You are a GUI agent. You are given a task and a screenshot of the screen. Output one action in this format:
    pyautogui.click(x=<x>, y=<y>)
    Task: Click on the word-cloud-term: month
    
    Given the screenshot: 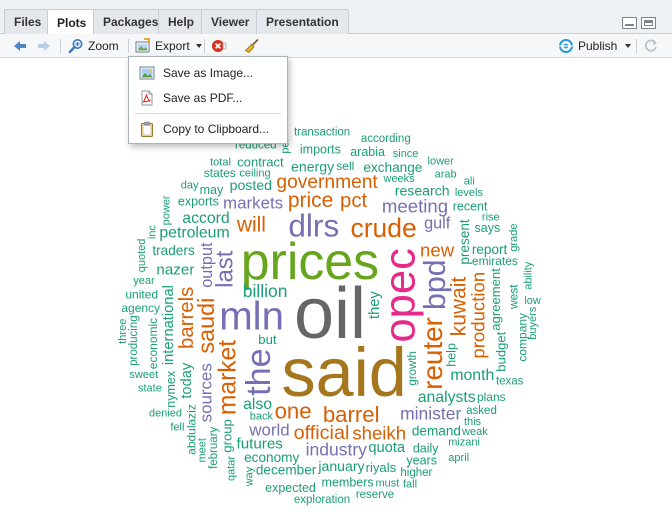 What is the action you would take?
    pyautogui.click(x=472, y=375)
    